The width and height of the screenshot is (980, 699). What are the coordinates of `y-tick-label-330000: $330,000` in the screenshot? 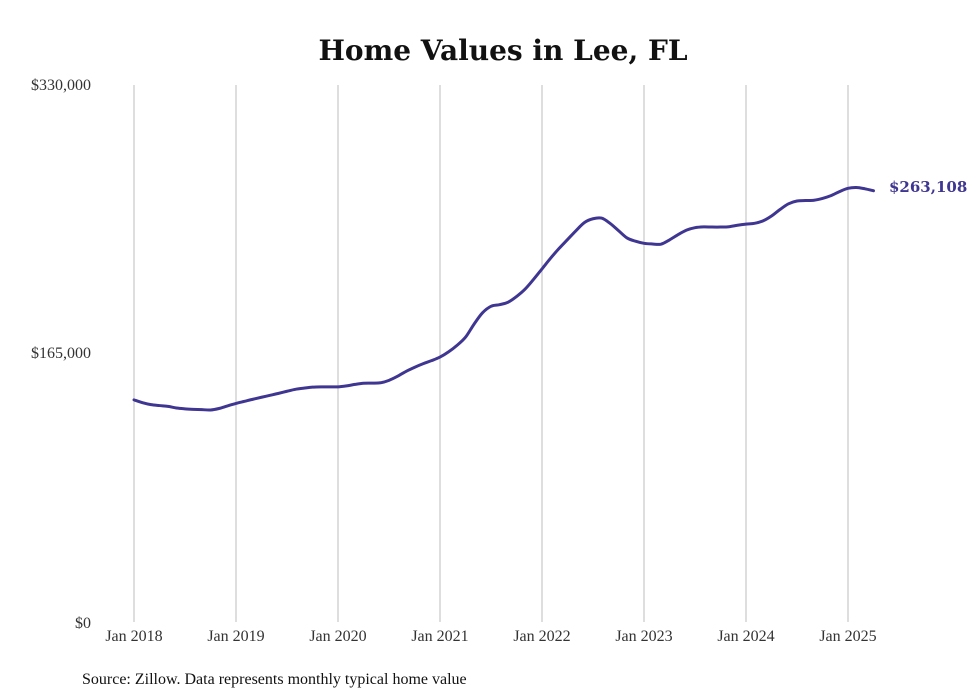 It's located at (61, 85).